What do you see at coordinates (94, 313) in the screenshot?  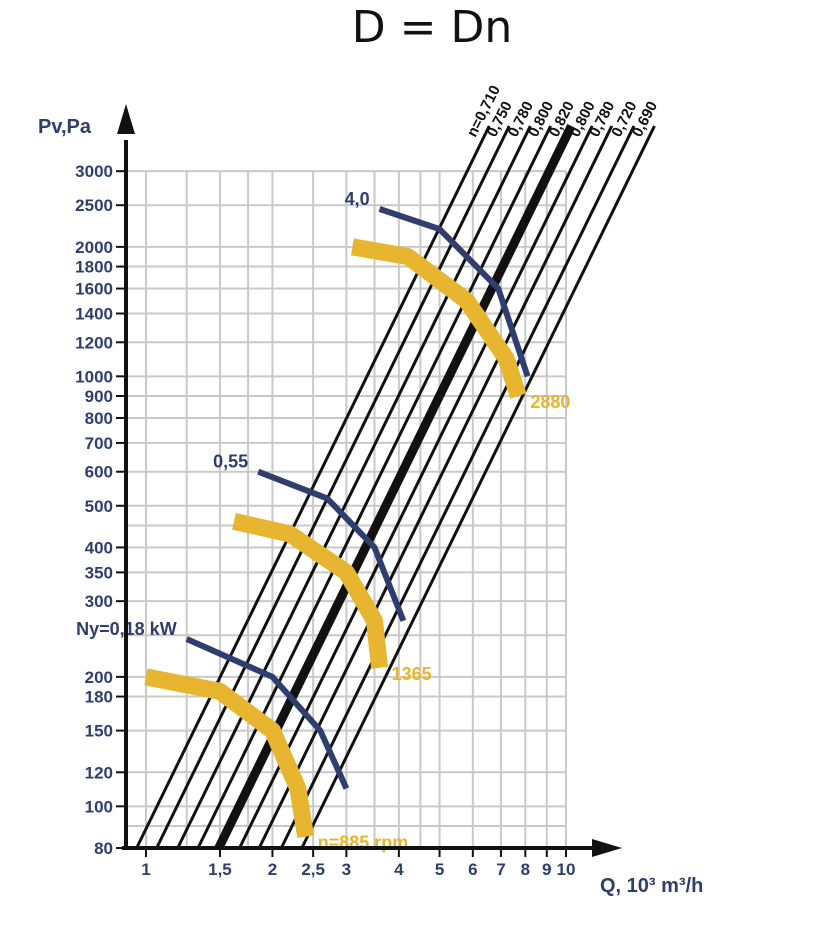 I see `y-tick-label: 1400` at bounding box center [94, 313].